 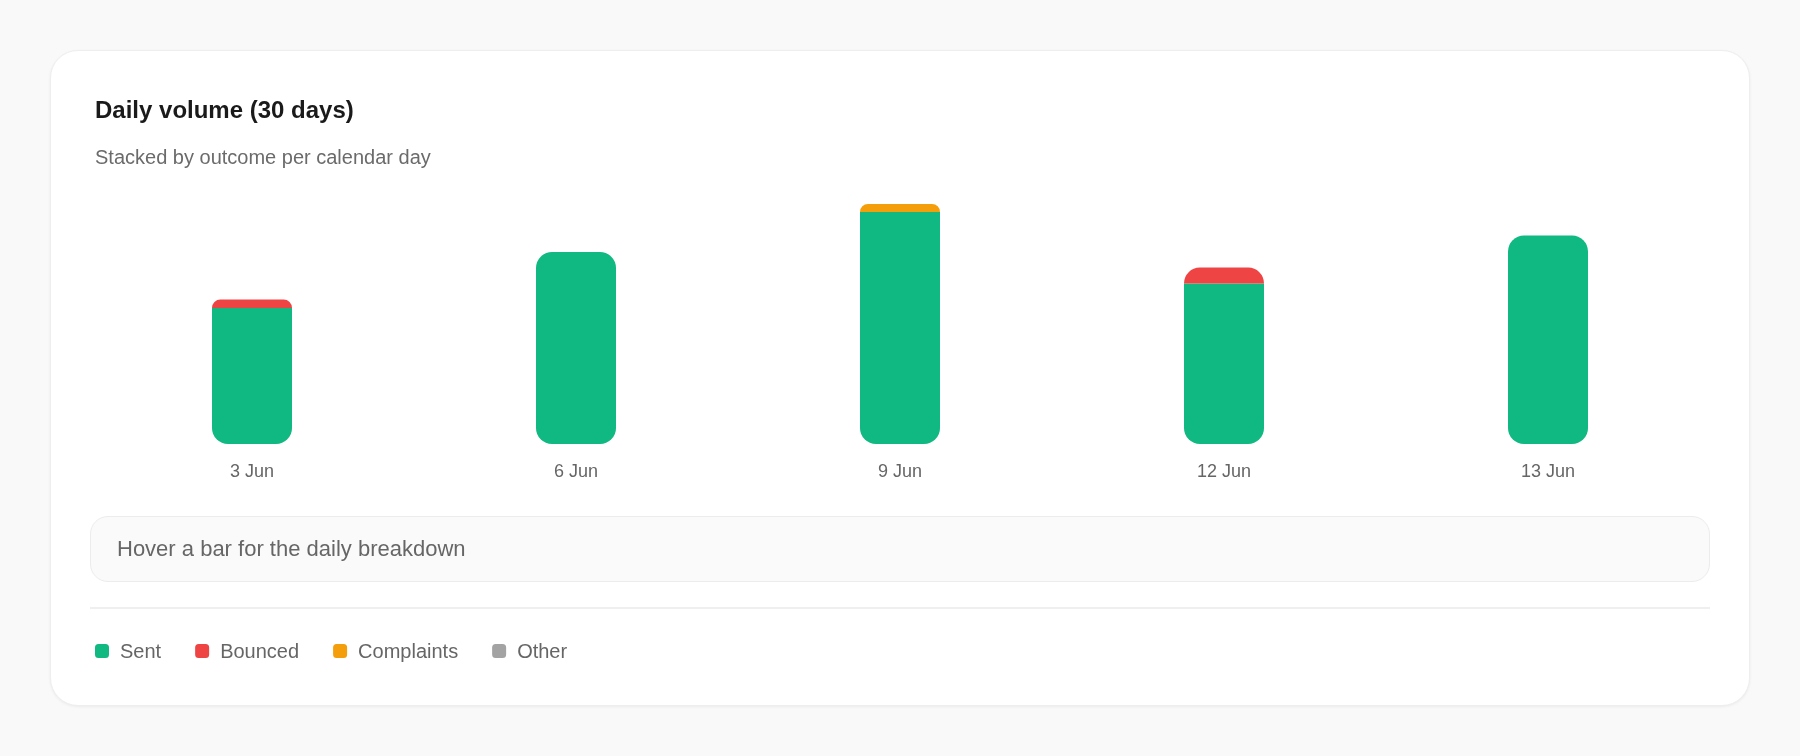 I want to click on legend-label: Complaints, so click(x=408, y=651).